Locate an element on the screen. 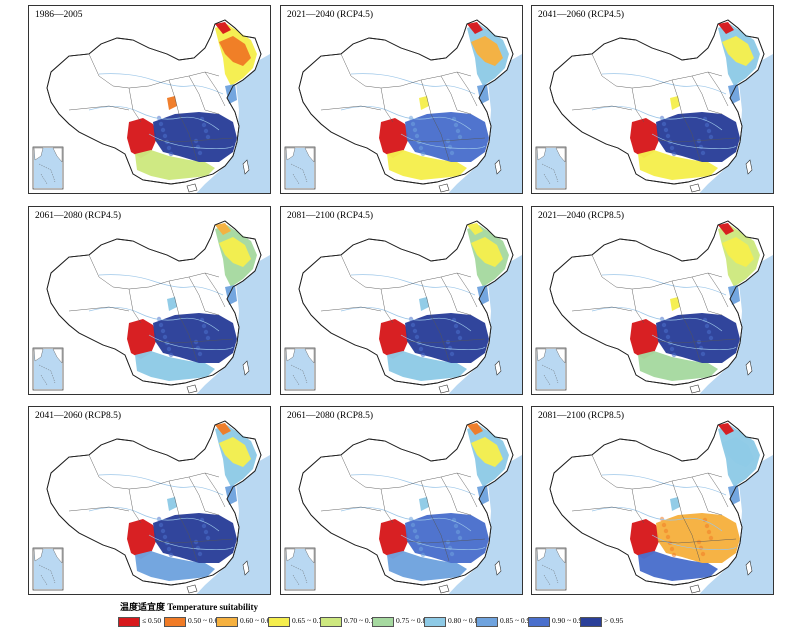 This screenshot has width=788, height=634. legend-label: ≤ 0.50 is located at coordinates (152, 620).